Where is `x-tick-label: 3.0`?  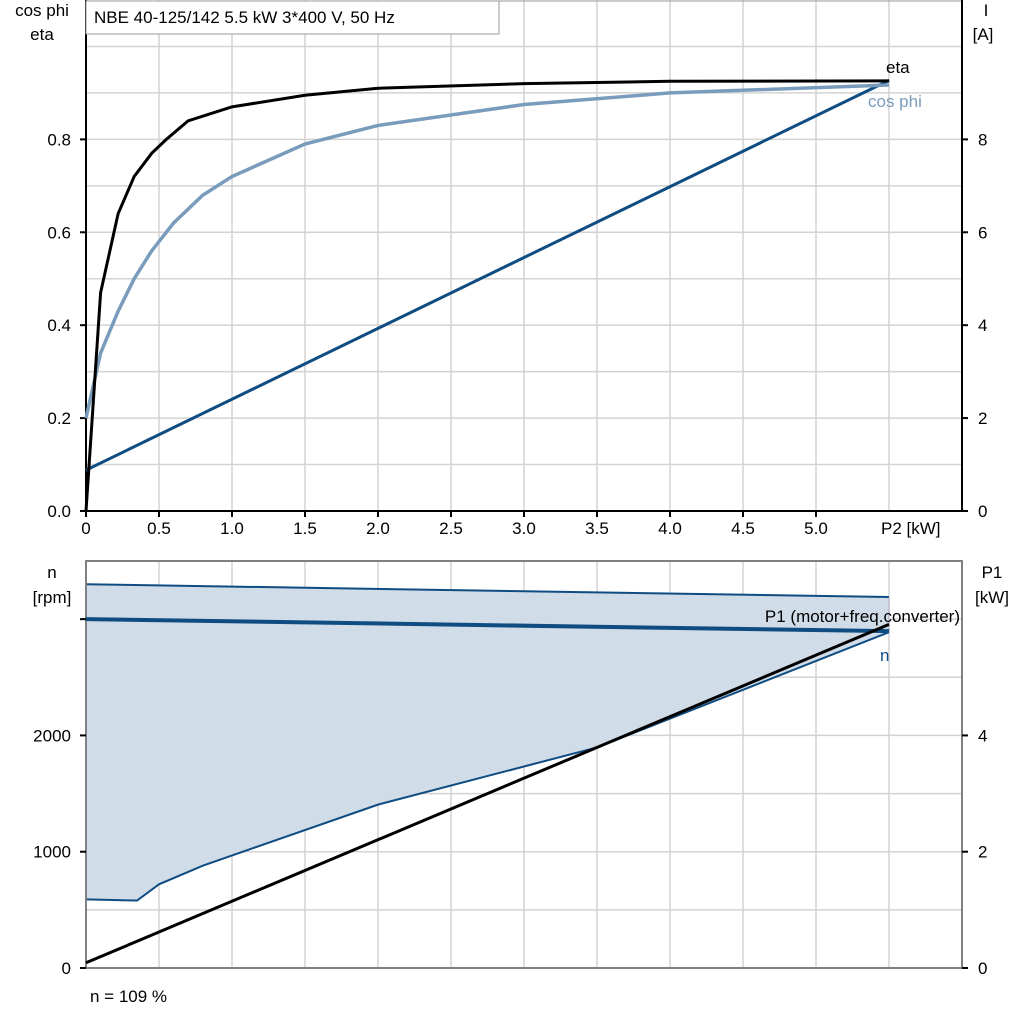
x-tick-label: 3.0 is located at coordinates (524, 528).